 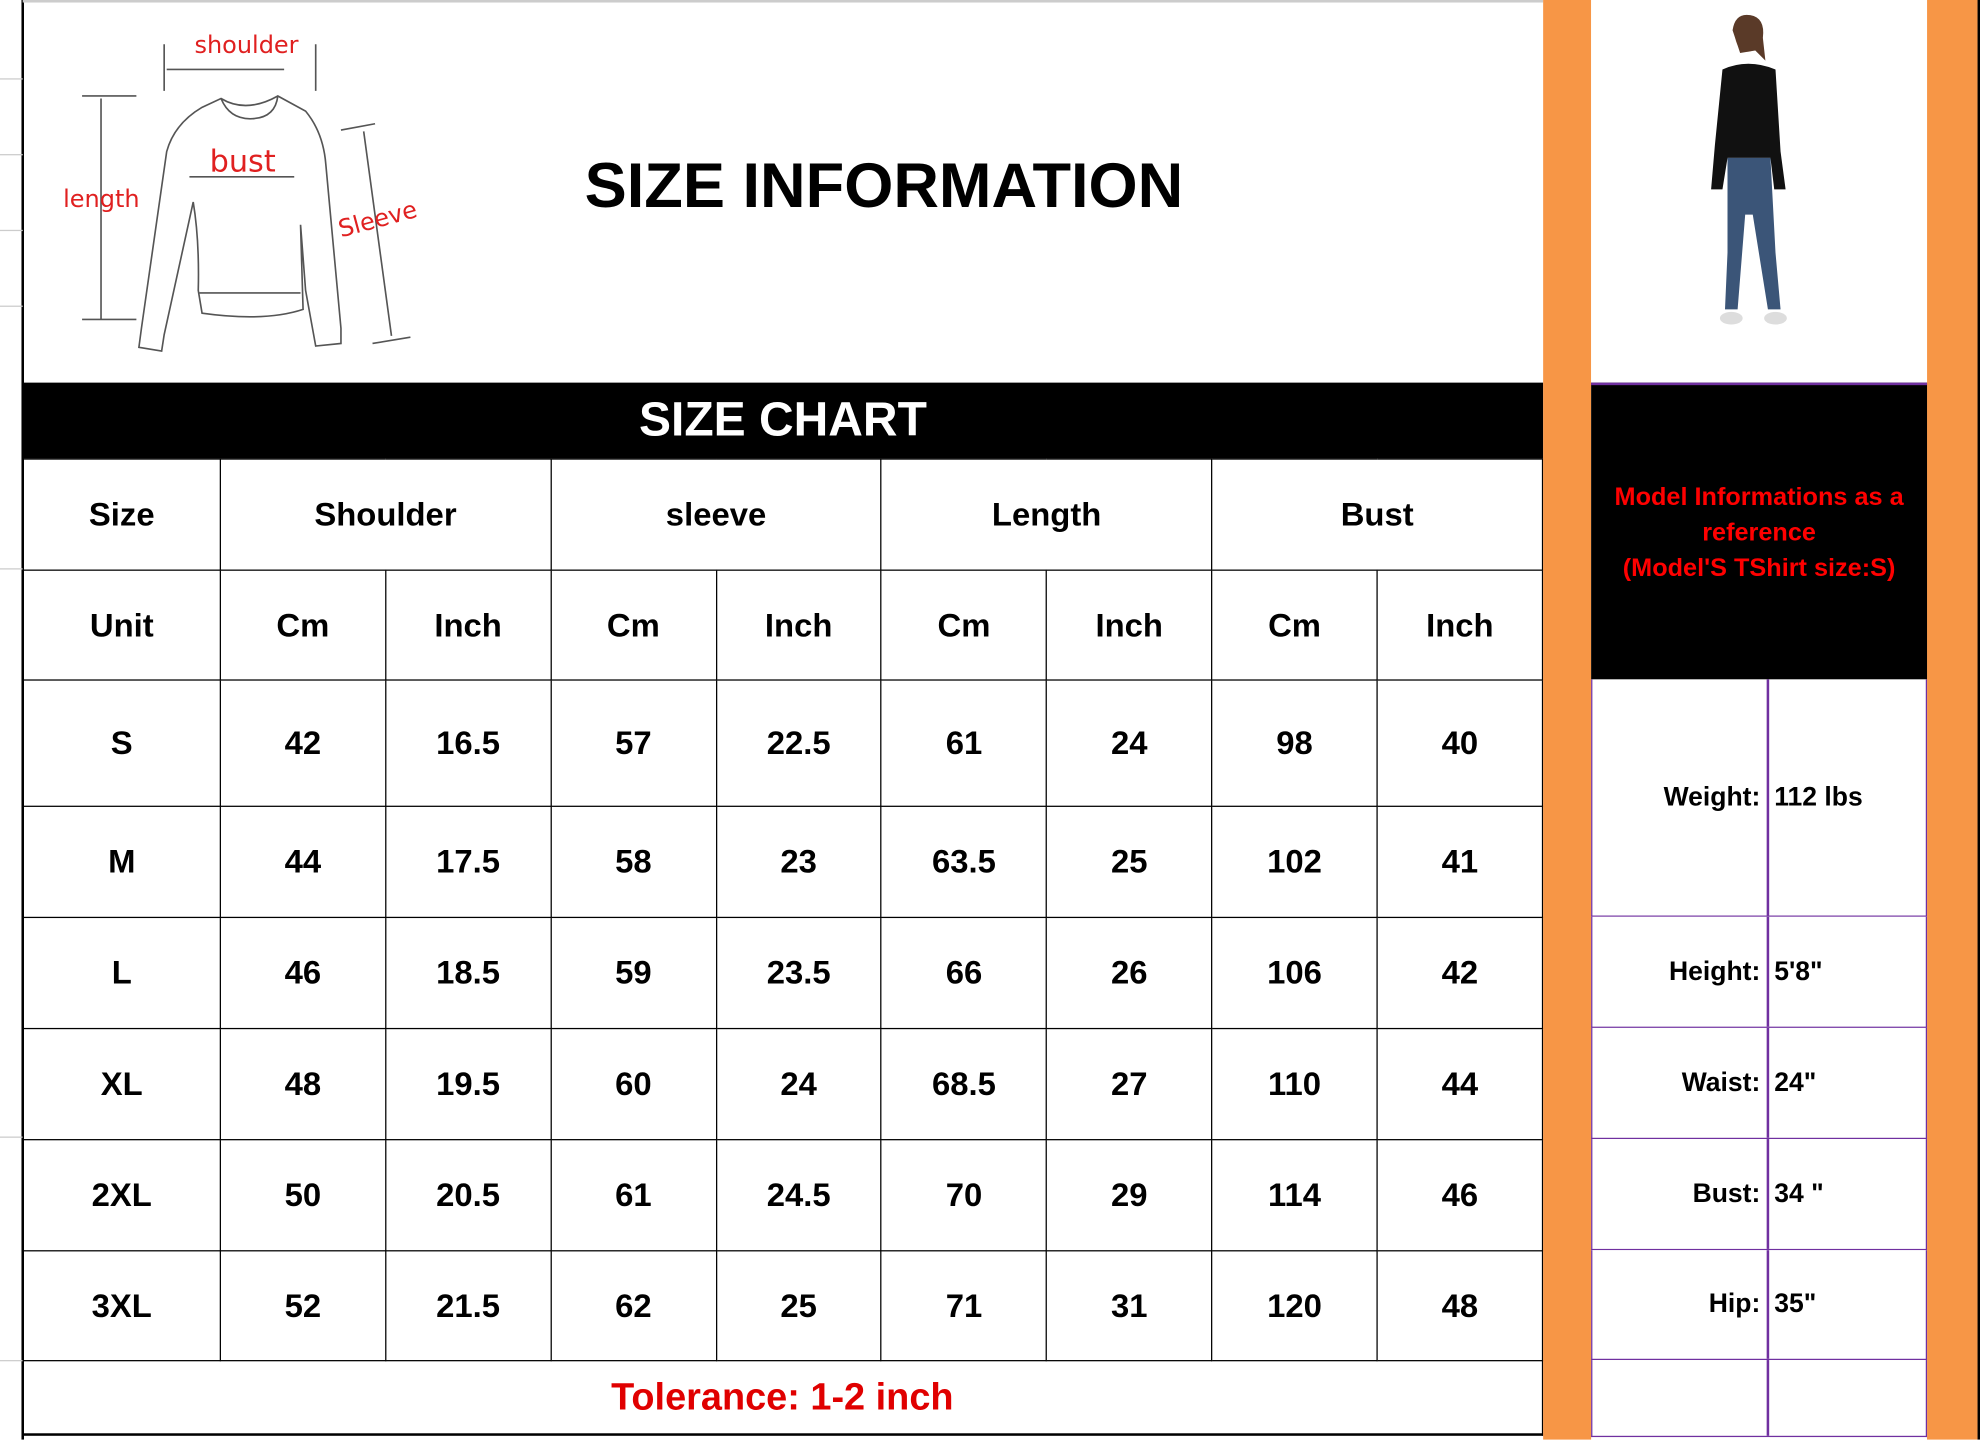 What do you see at coordinates (468, 1306) in the screenshot?
I see `measurement-cell: 21.5` at bounding box center [468, 1306].